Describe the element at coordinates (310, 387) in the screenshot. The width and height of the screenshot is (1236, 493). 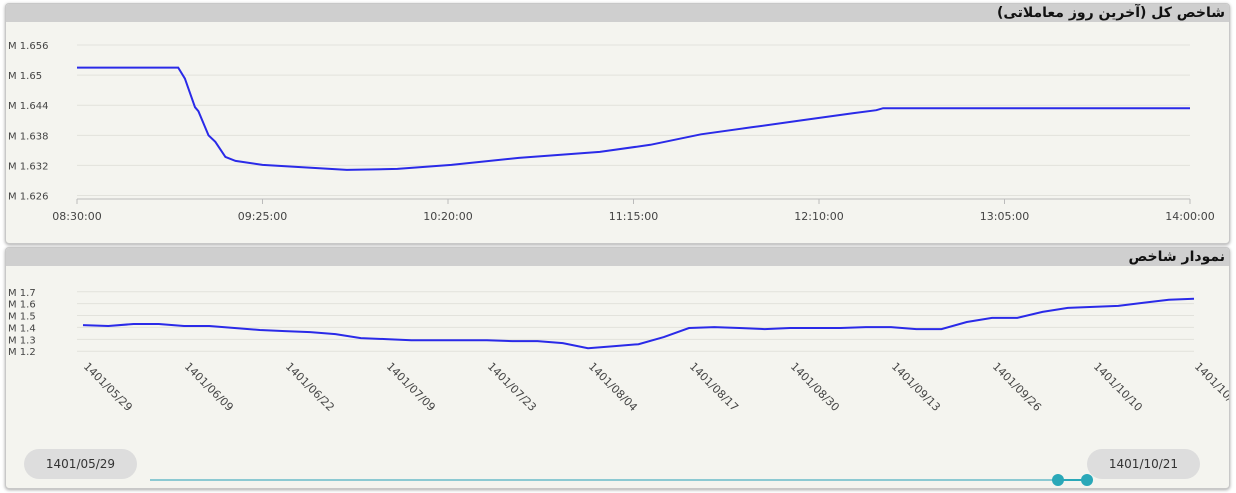
I see `x-tick-label: 1401/06/22` at that location.